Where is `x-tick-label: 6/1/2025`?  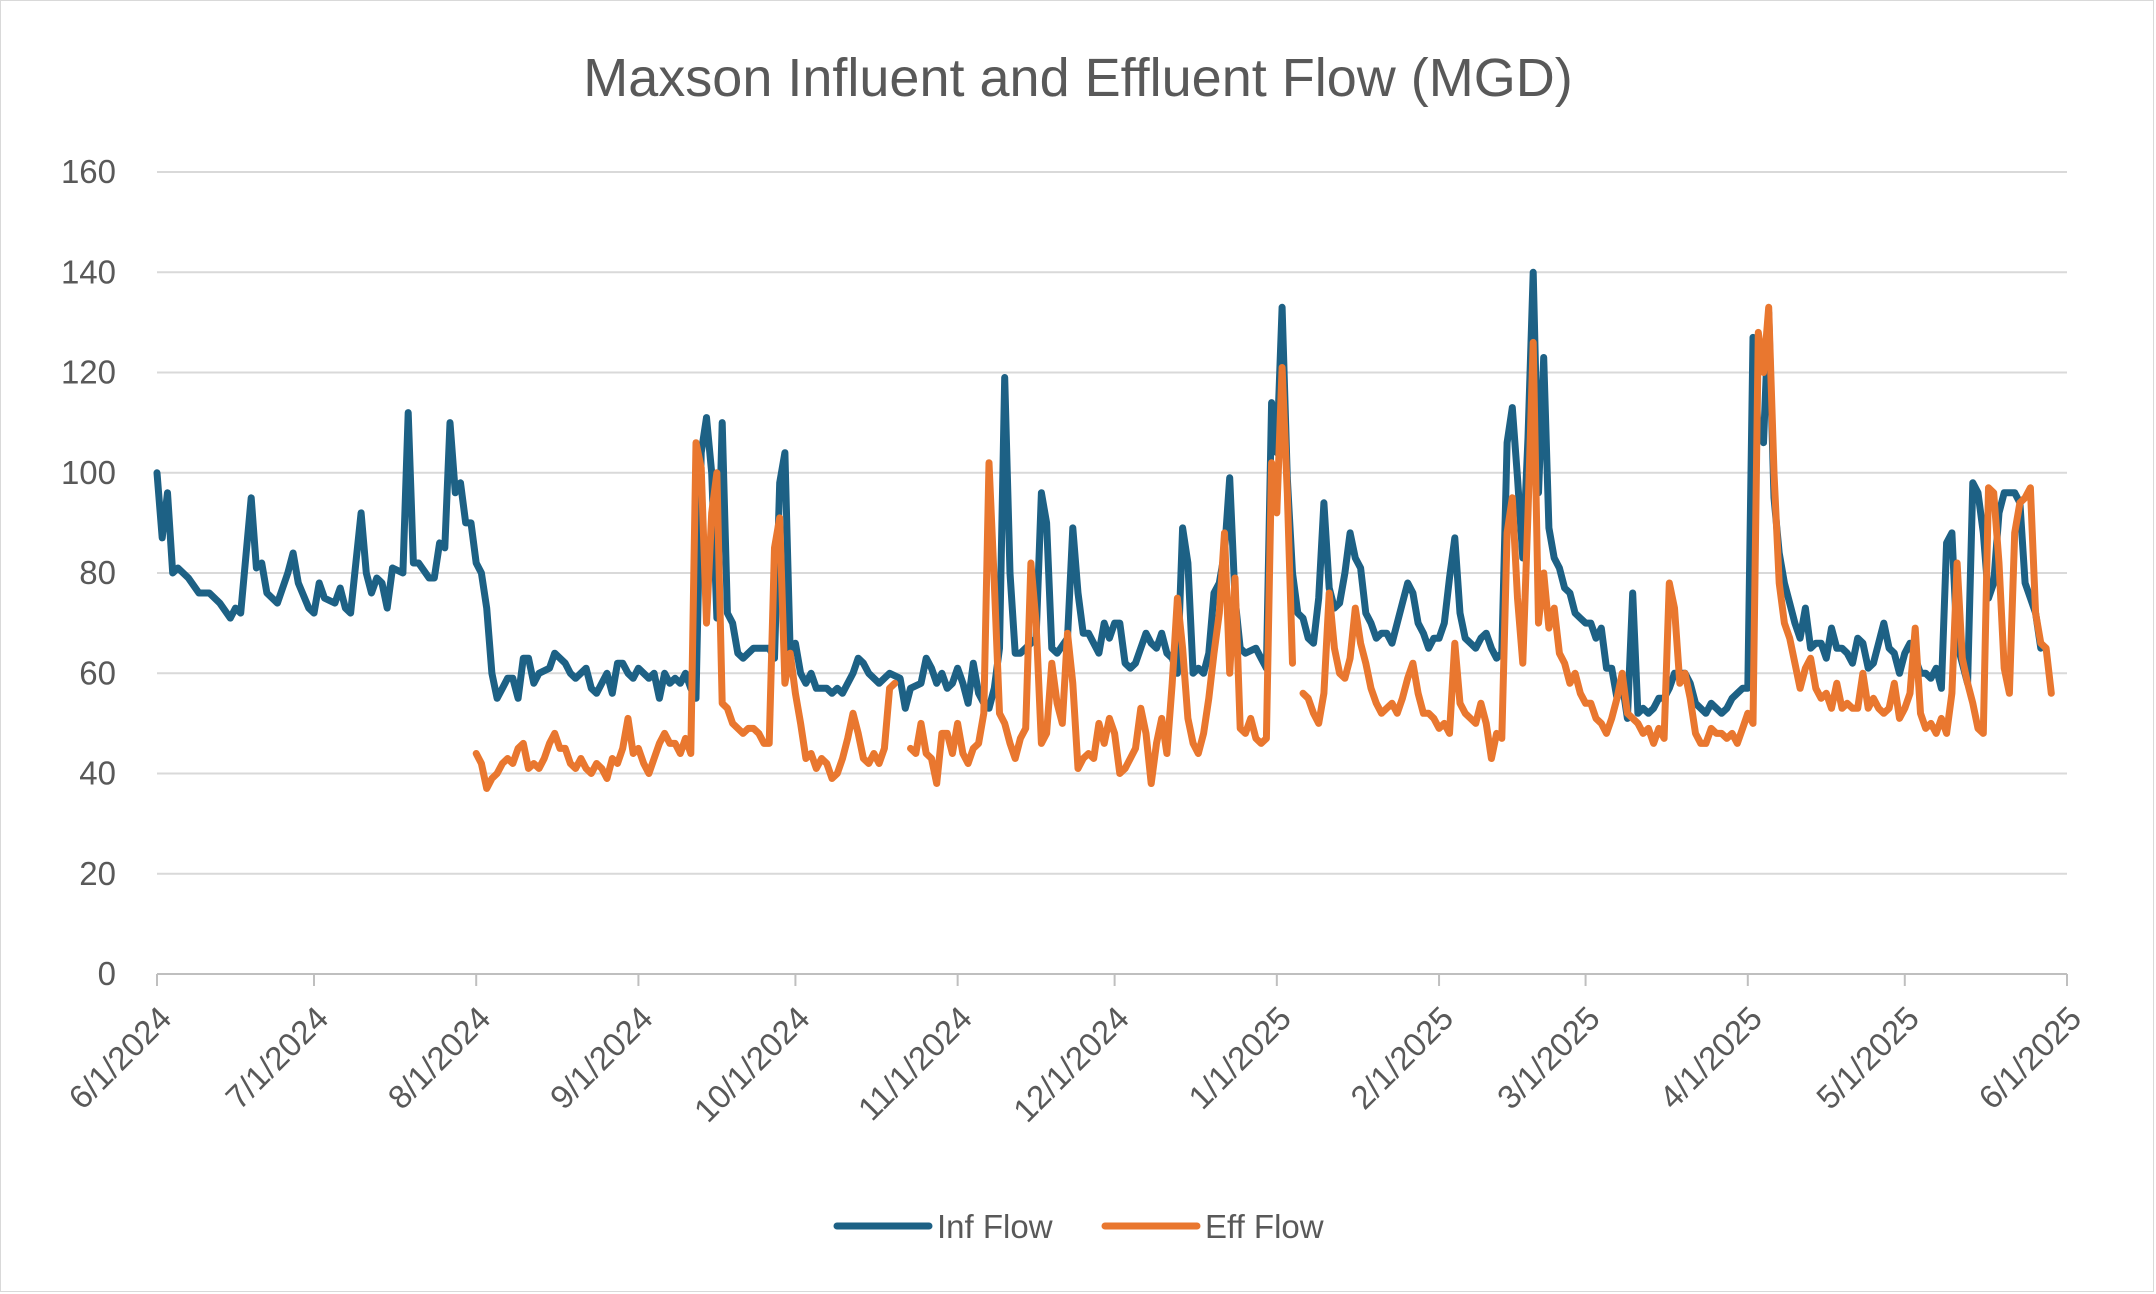
x-tick-label: 6/1/2025 is located at coordinates (2029, 1057).